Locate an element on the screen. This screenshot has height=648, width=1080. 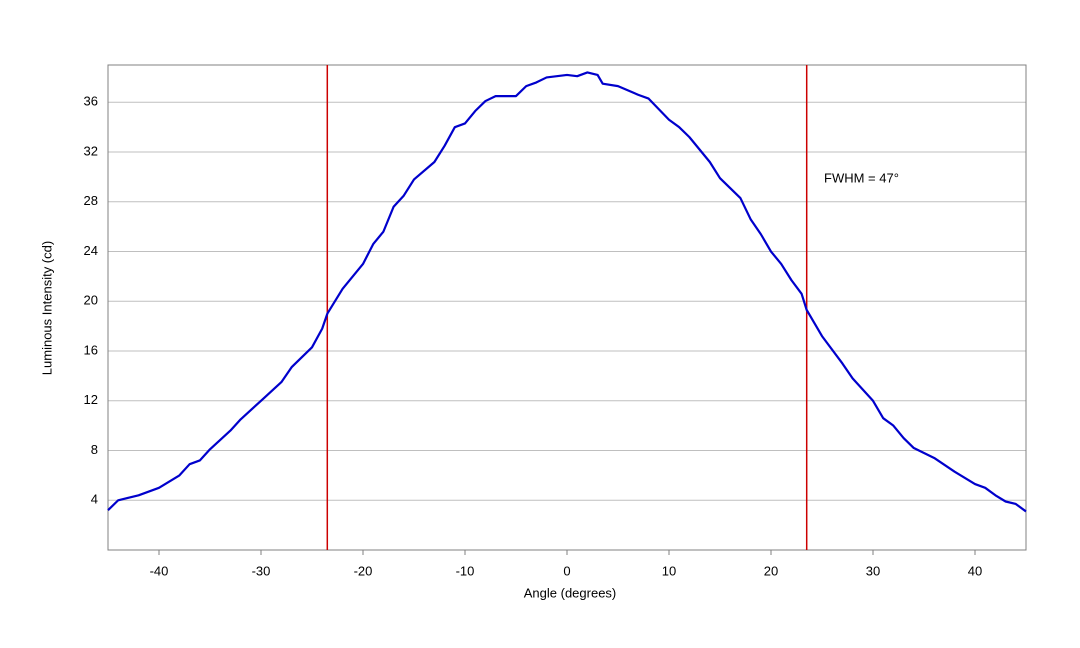
y-tick-label: 20 is located at coordinates (91, 300).